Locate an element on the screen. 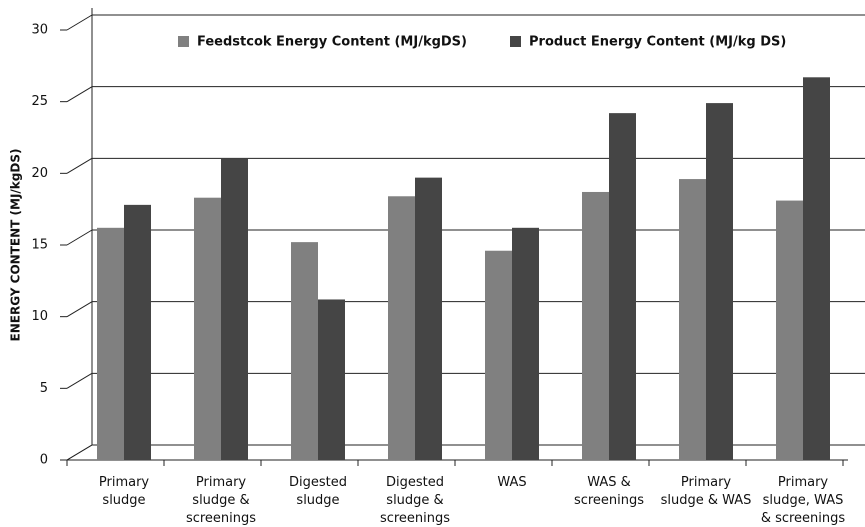  x-tick-label-line: WAS is located at coordinates (511, 482).